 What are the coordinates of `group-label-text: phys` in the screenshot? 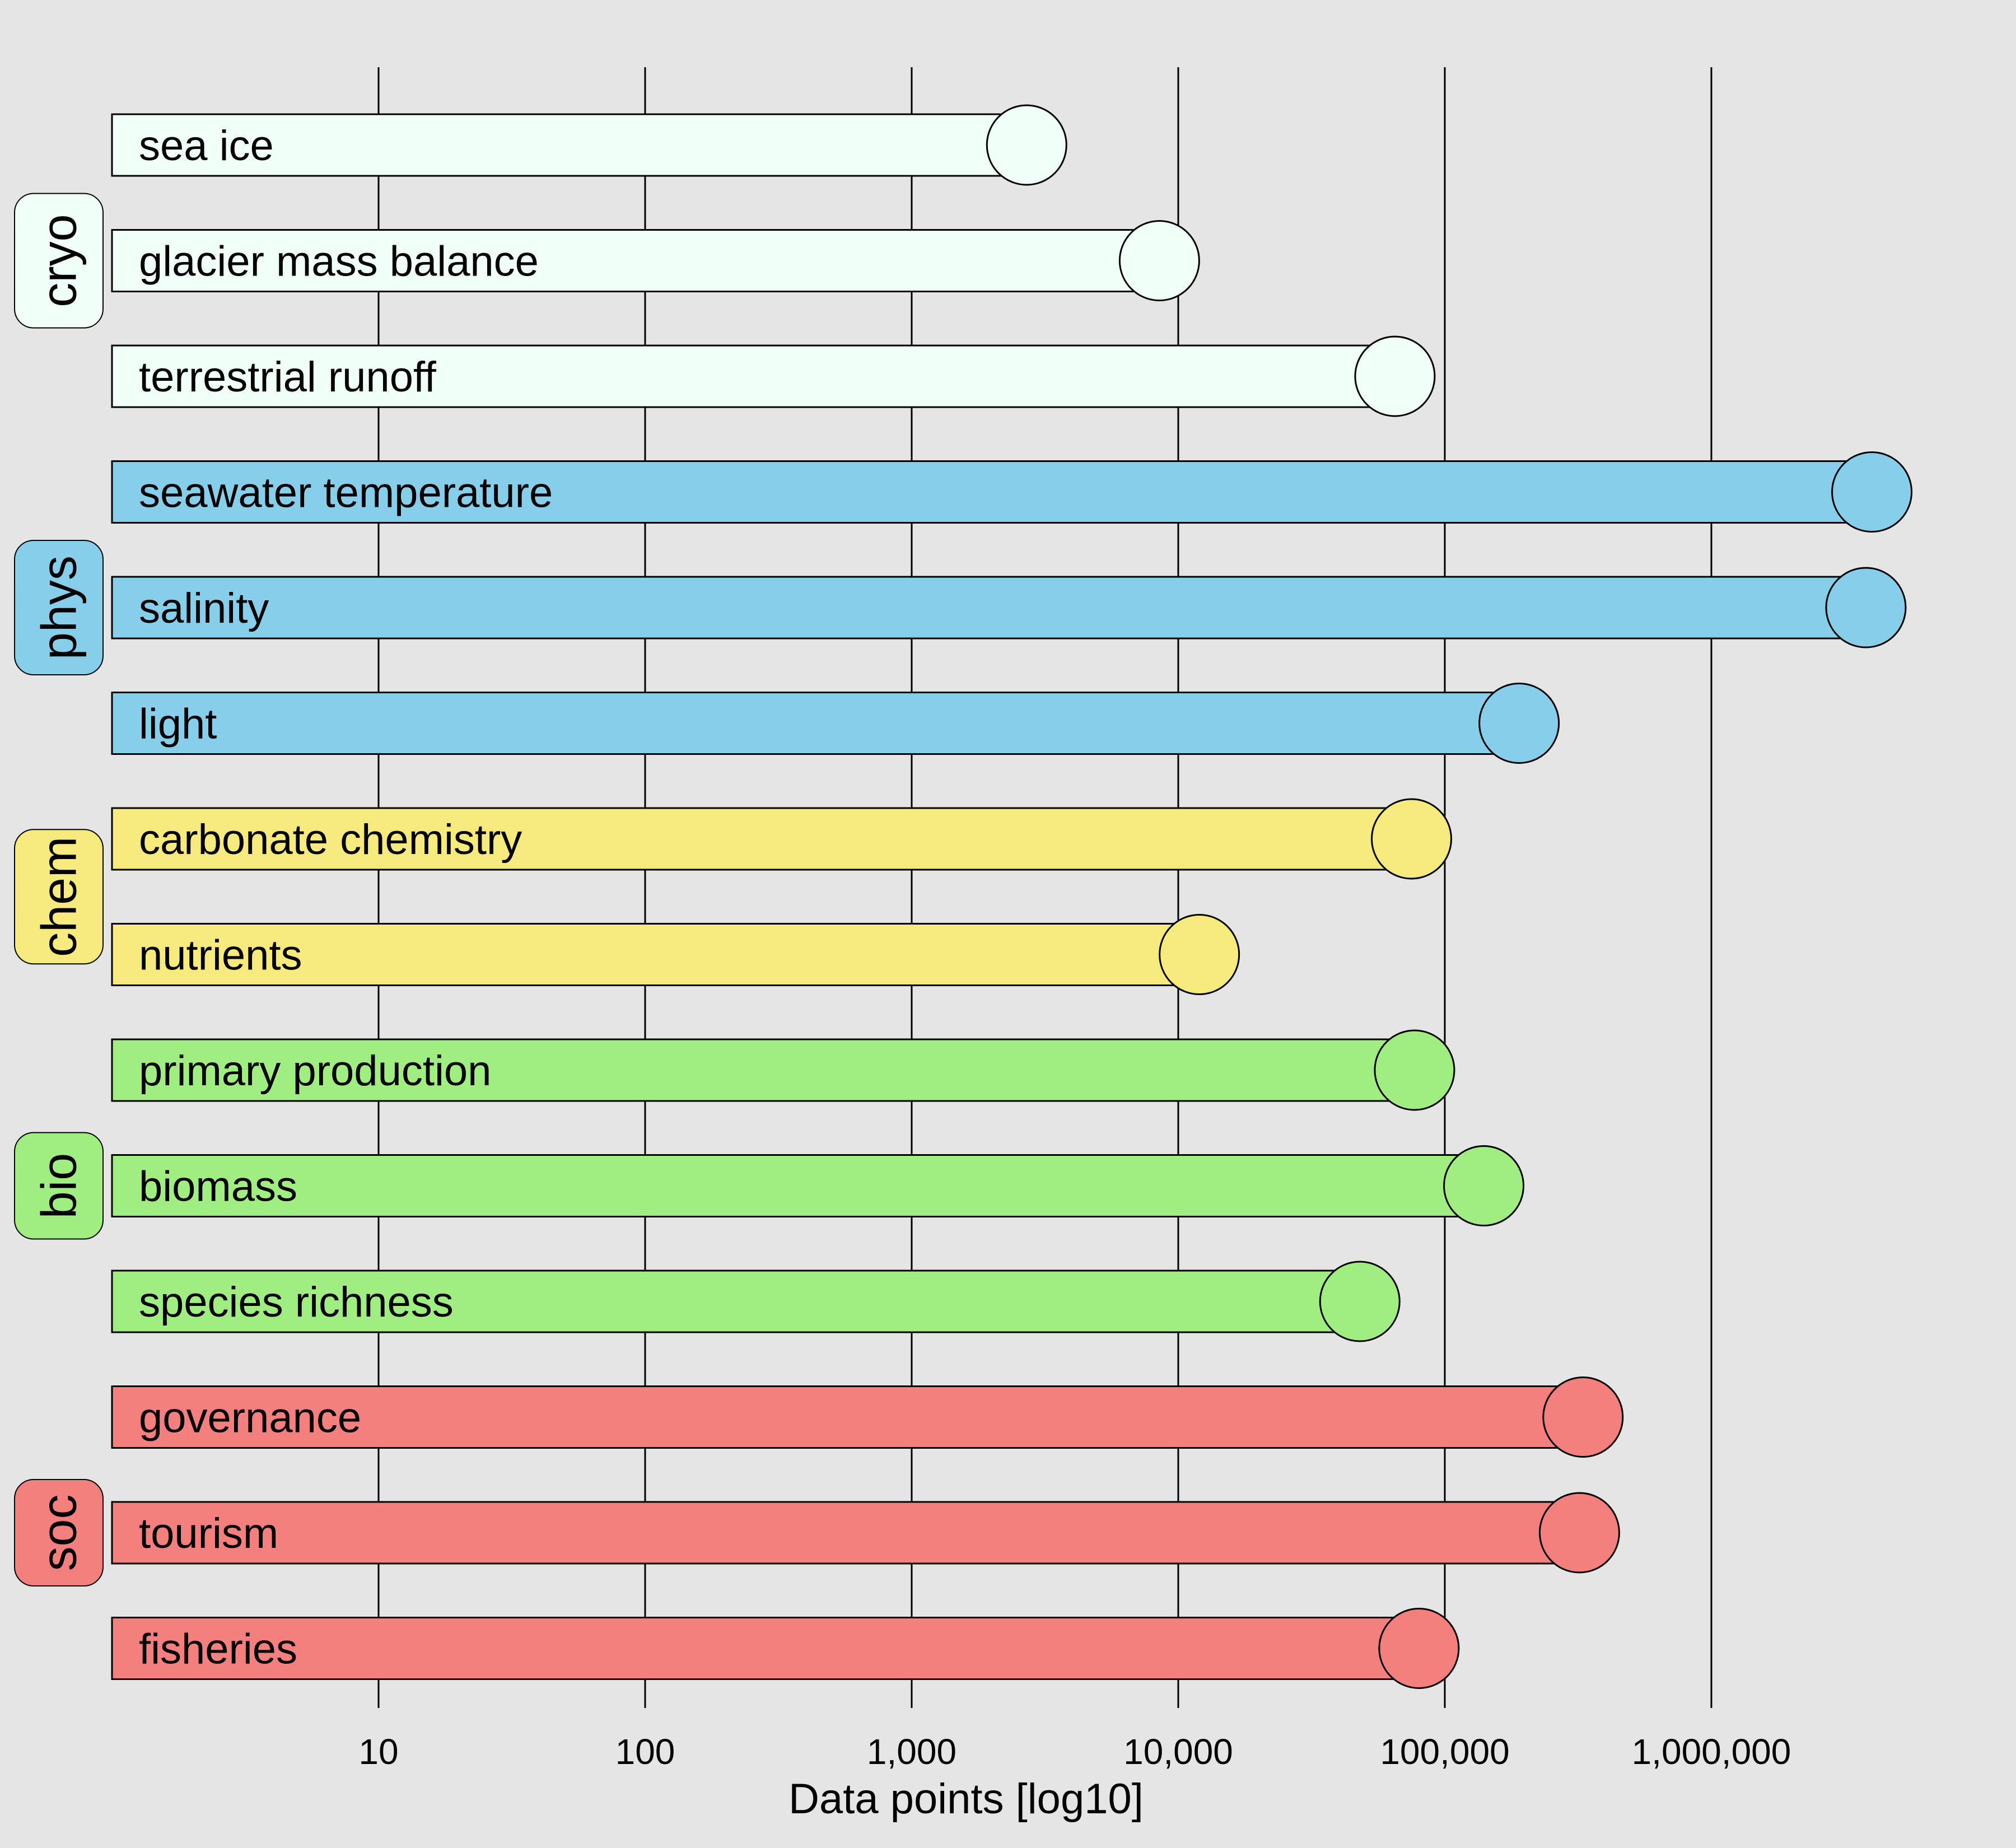 It's located at (59, 608).